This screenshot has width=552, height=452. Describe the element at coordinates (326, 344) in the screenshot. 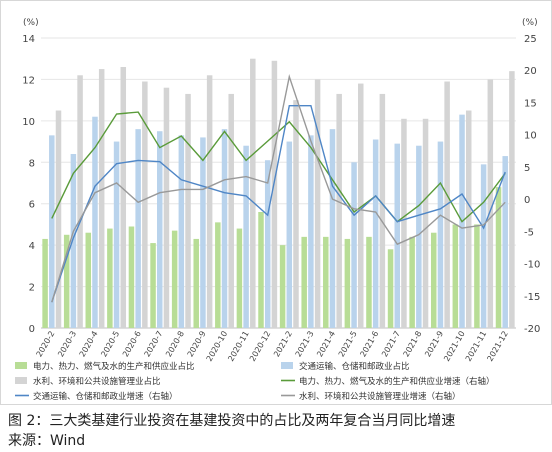

I see `category-label: 2021-4` at that location.